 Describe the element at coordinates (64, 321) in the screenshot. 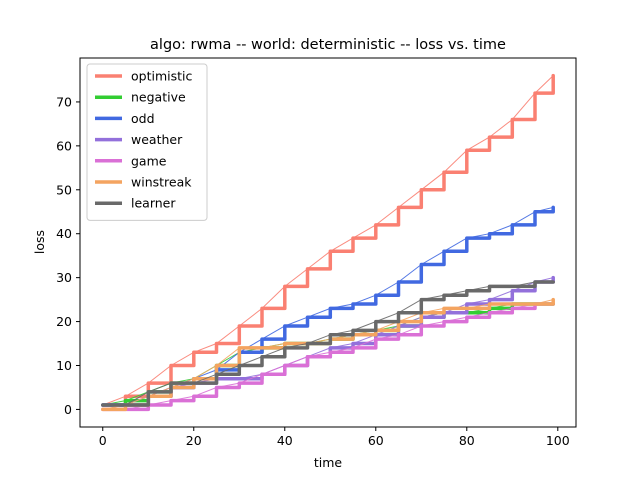

I see `y-tick-label: 20` at that location.